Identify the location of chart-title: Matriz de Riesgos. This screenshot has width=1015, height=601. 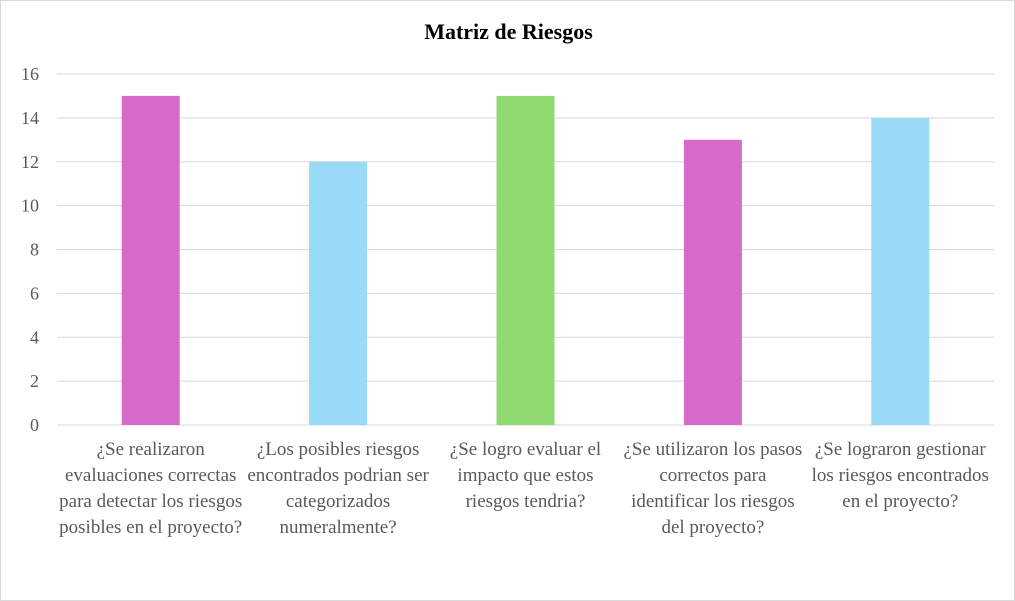
(508, 31).